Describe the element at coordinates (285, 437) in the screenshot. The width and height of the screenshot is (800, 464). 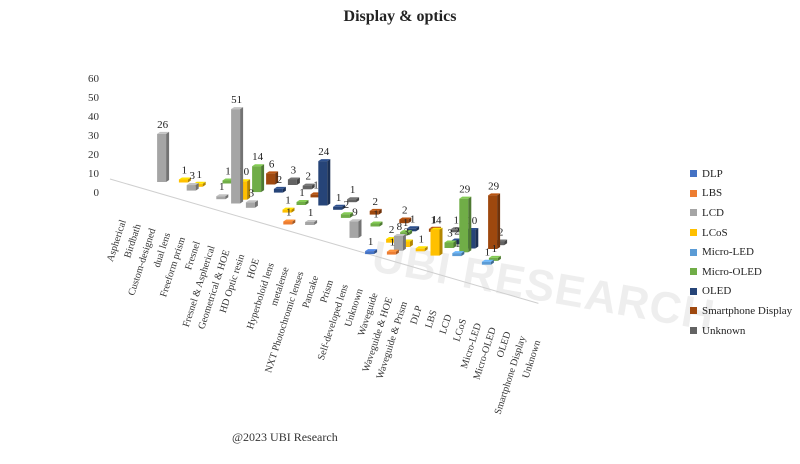
I see `credit-text: @2023 UBI Research` at that location.